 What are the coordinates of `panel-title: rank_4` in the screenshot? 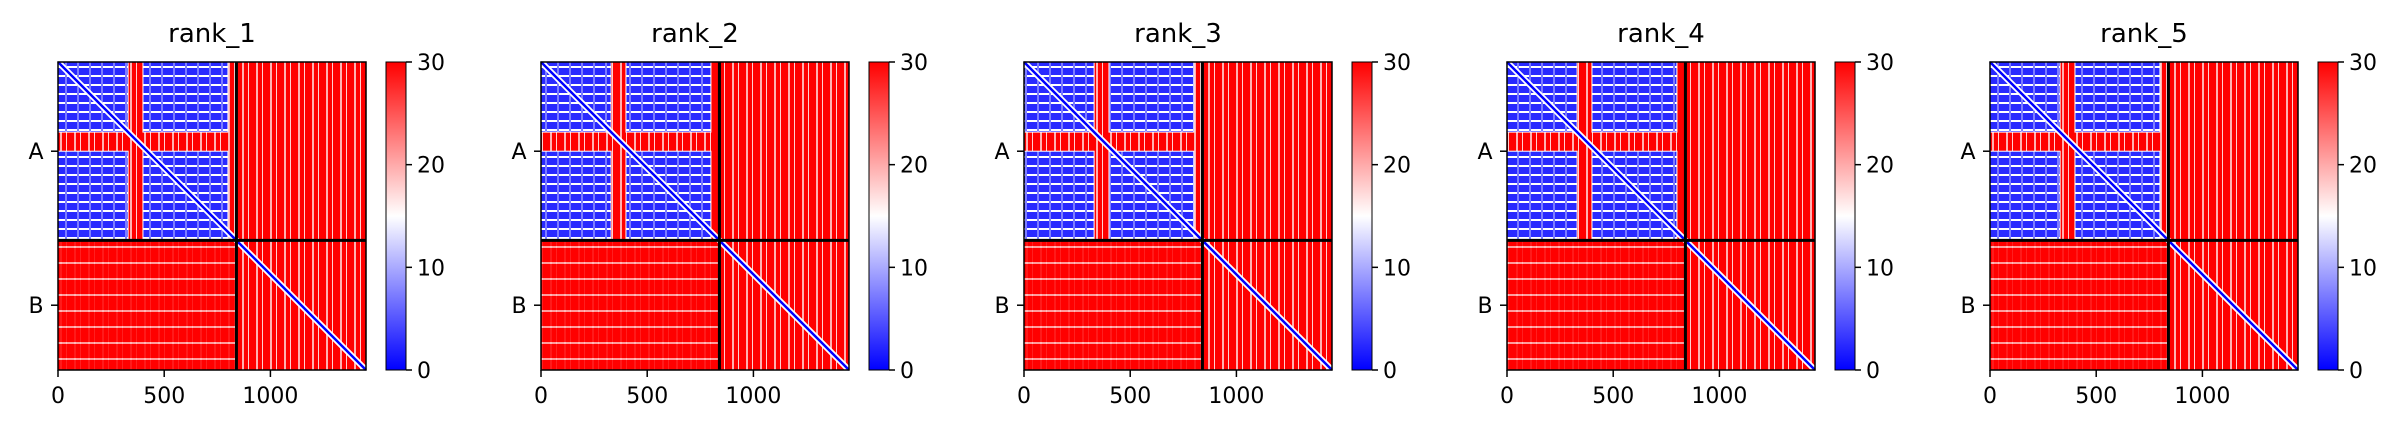 It's located at (1661, 34).